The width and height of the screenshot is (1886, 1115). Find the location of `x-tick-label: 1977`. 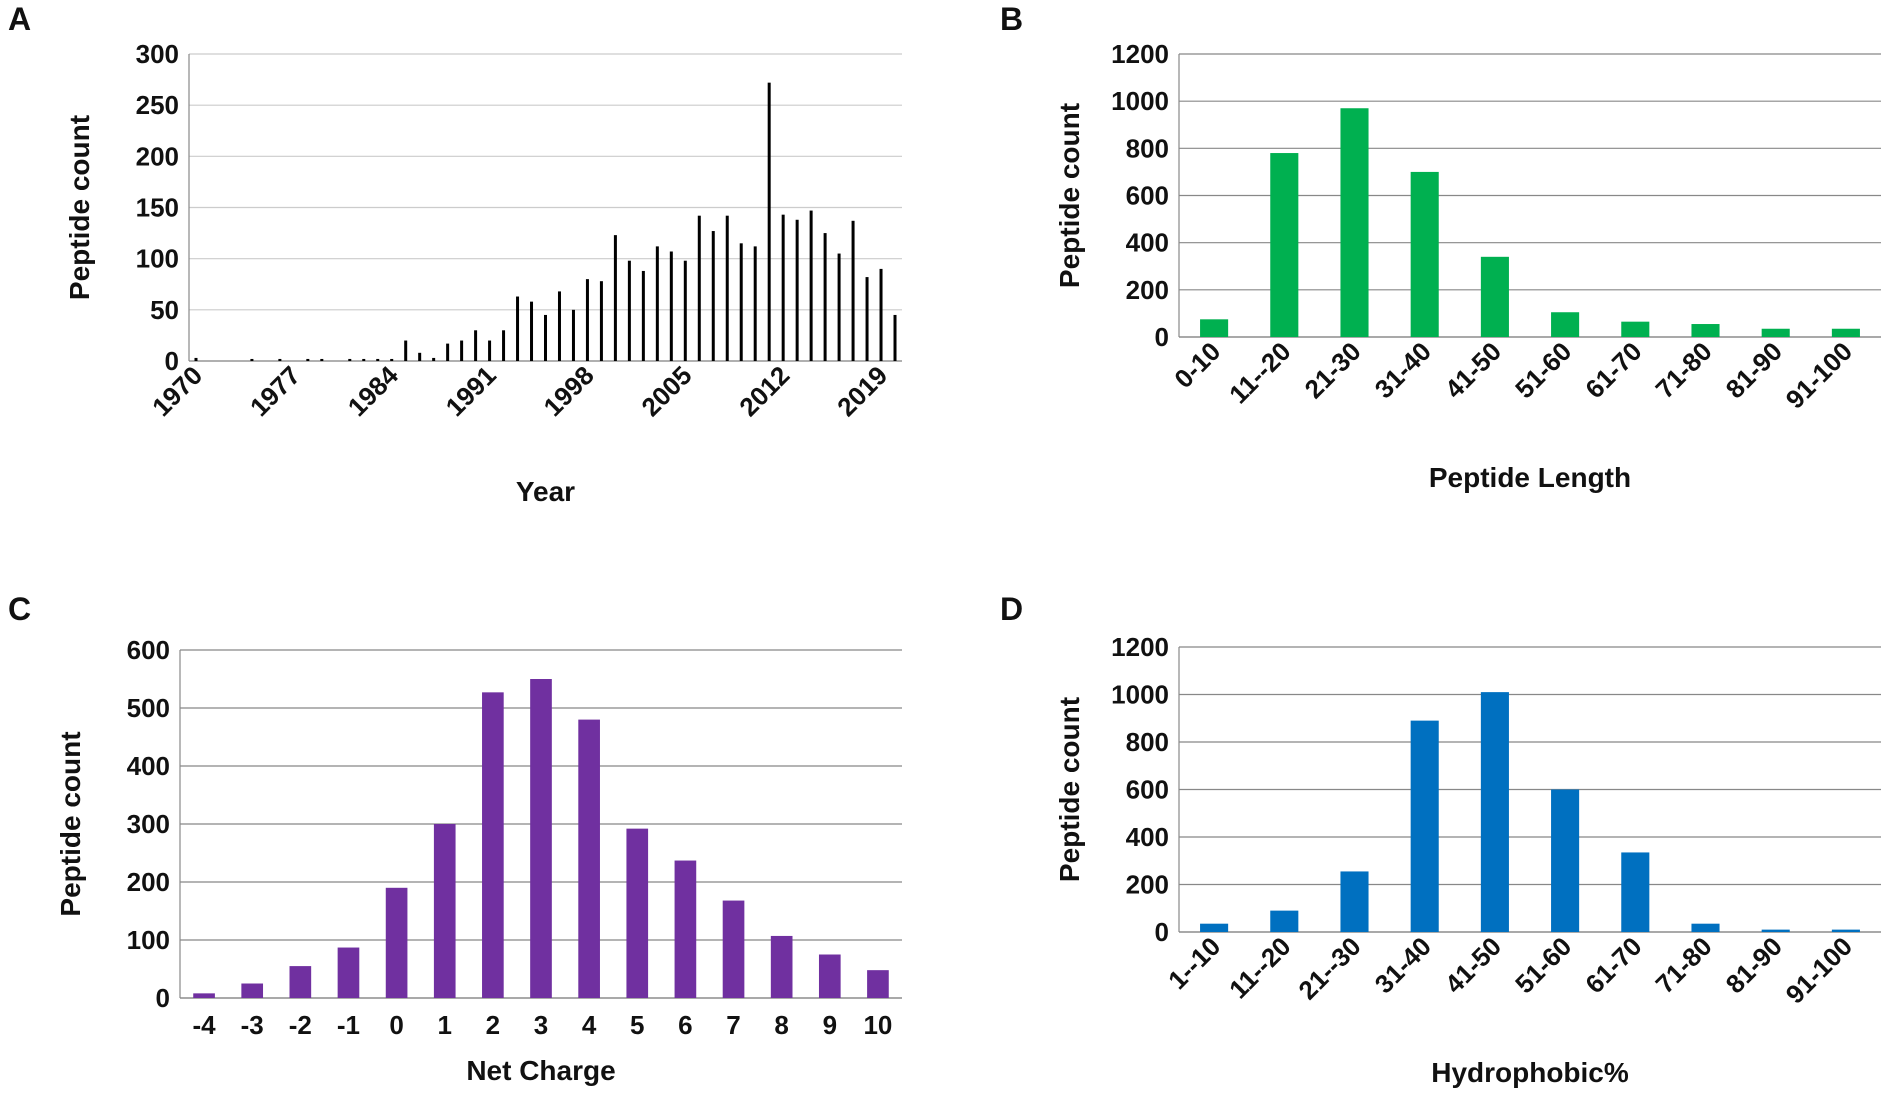

x-tick-label: 1977 is located at coordinates (275, 391).